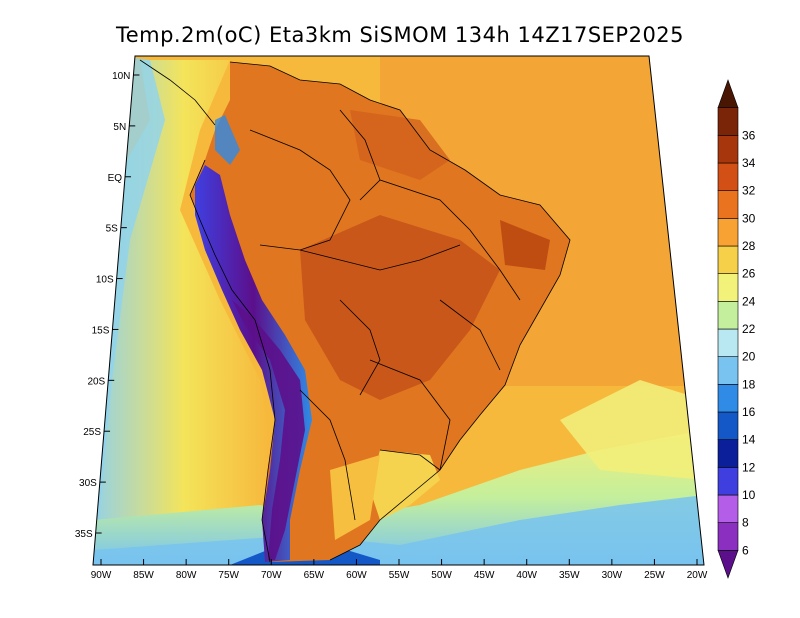 This screenshot has height=618, width=800. Describe the element at coordinates (356, 575) in the screenshot. I see `lon-tick-label: 60W` at that location.